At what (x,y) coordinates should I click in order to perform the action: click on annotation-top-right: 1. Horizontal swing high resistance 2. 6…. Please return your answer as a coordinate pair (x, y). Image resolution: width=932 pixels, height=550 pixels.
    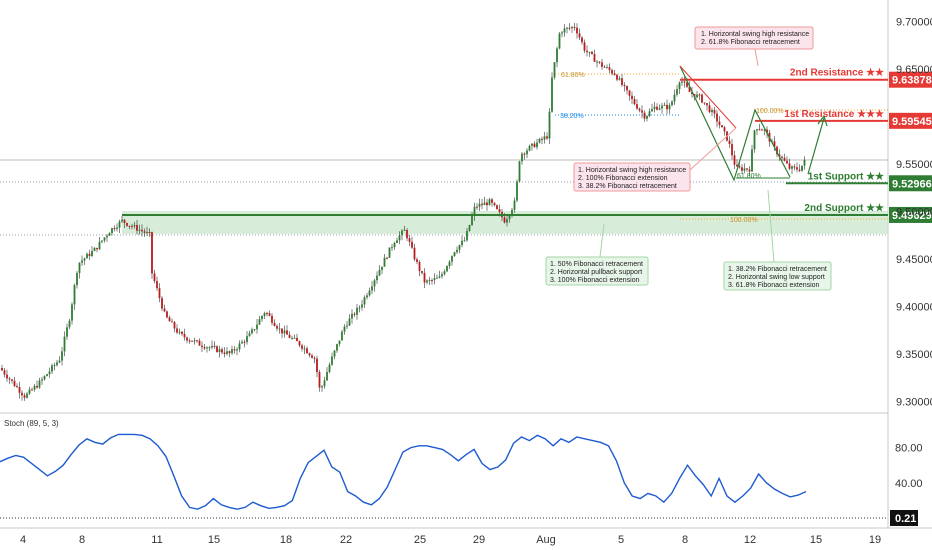
    Looking at the image, I should click on (754, 46).